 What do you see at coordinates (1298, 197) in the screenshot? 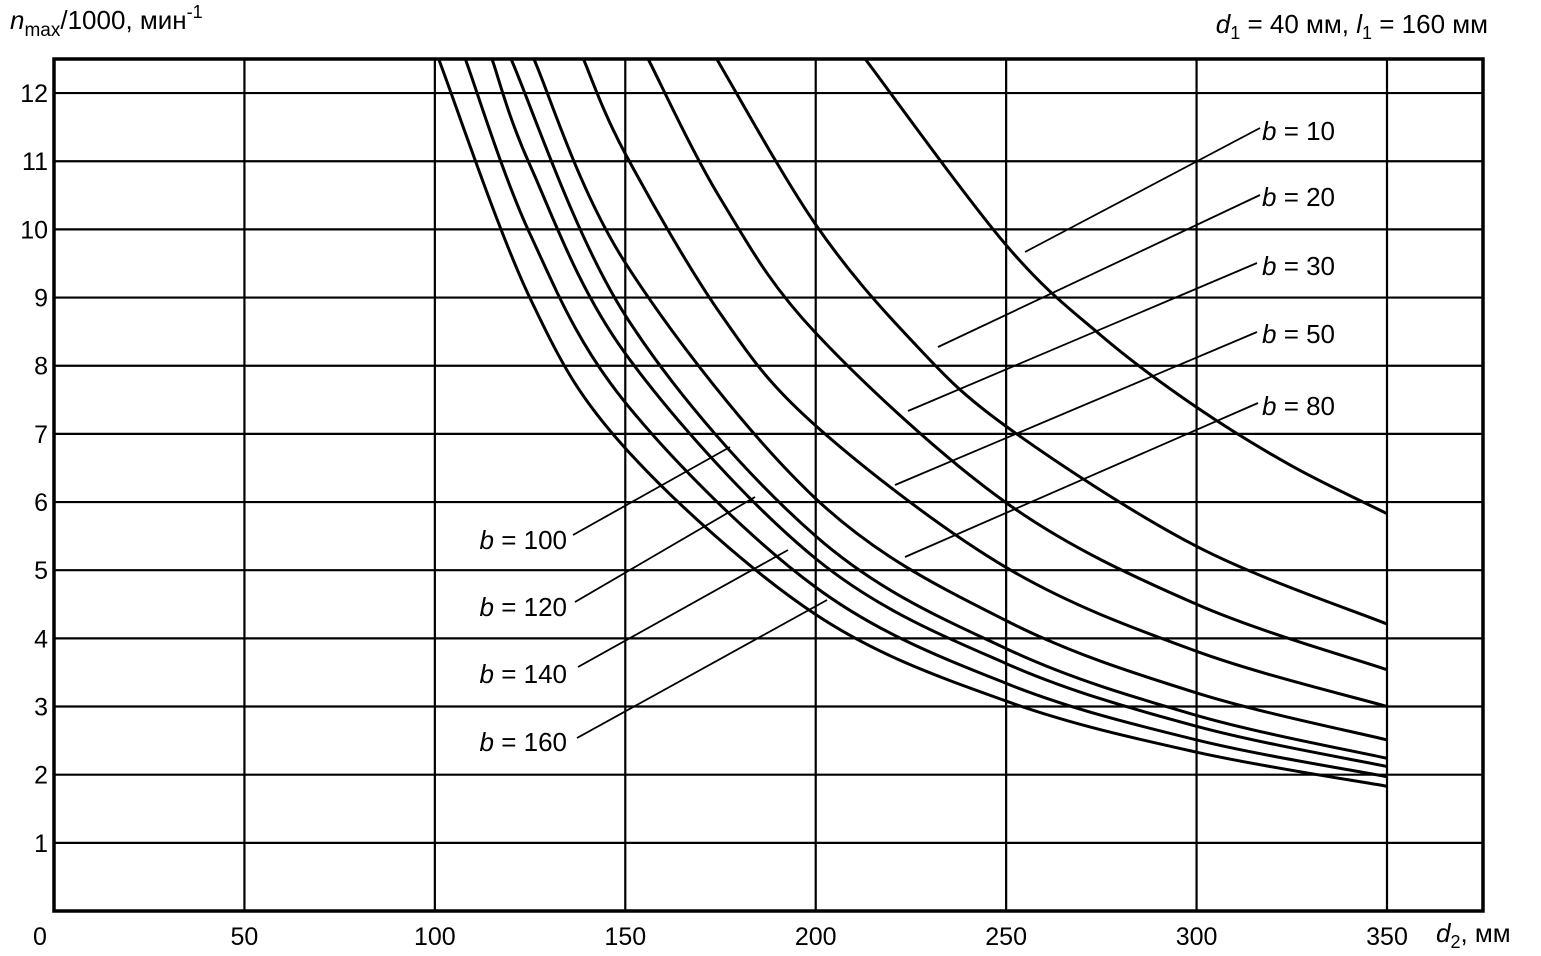
I see `series-label: b = 20` at bounding box center [1298, 197].